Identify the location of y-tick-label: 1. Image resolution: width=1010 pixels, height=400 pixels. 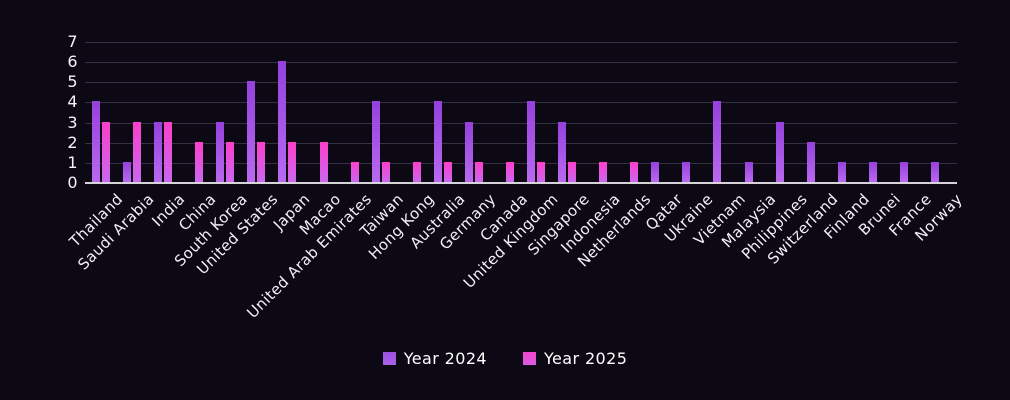
(72, 162).